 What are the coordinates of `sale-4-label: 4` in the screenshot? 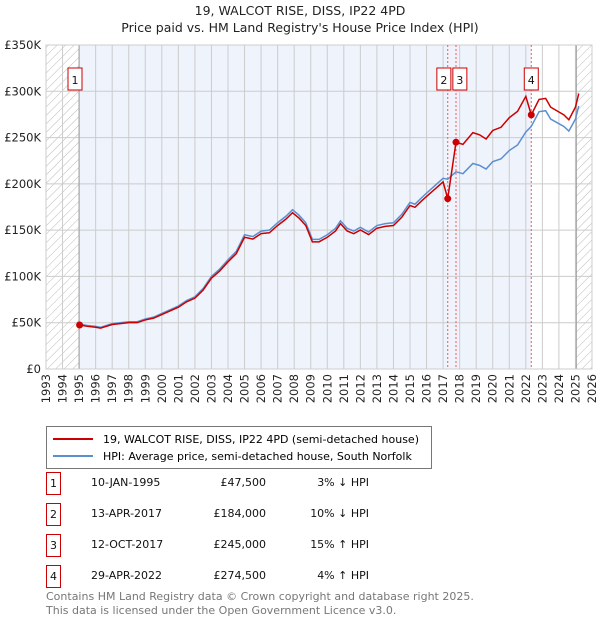 It's located at (531, 80).